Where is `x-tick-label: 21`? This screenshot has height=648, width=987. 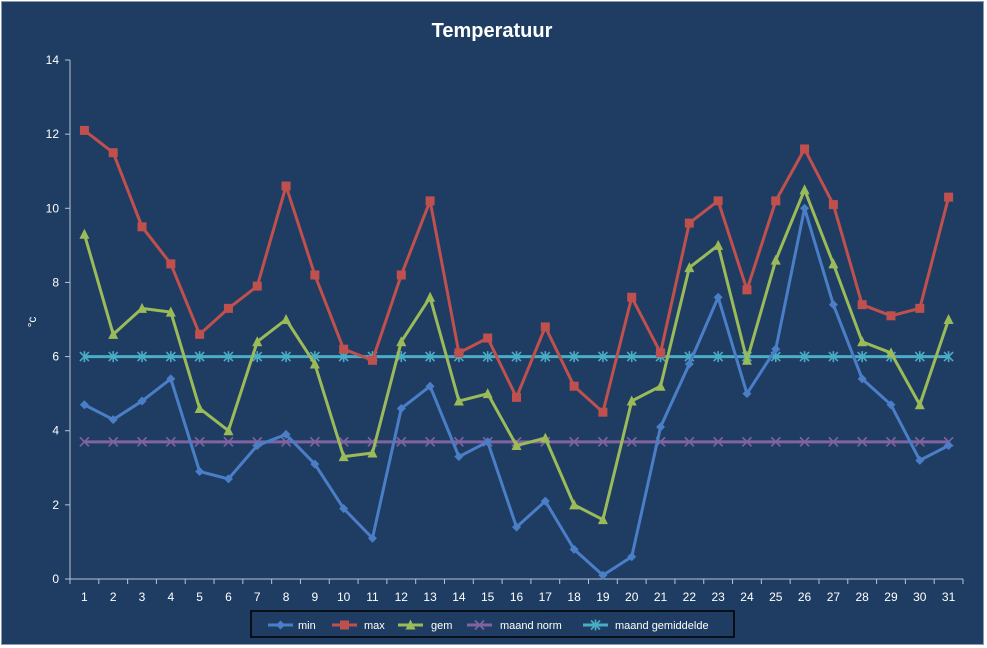
x-tick-label: 21 is located at coordinates (661, 597).